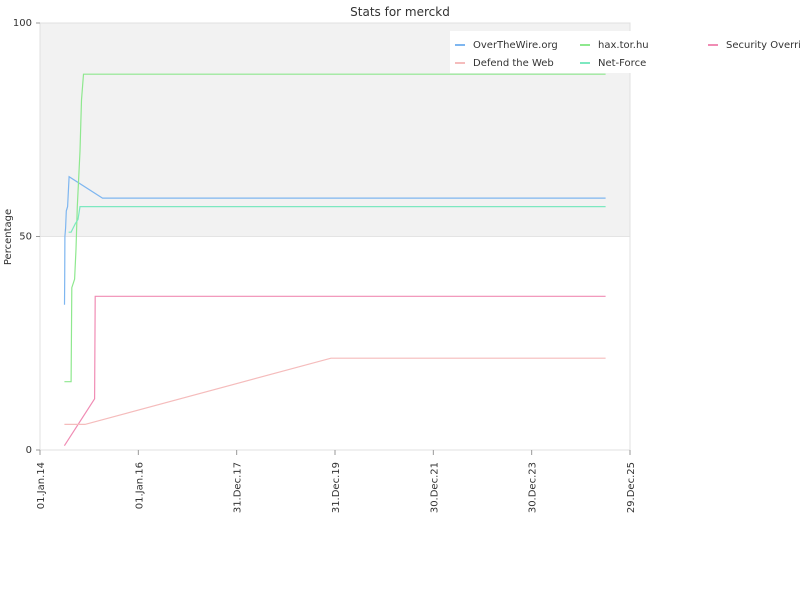 The image size is (800, 600). Describe the element at coordinates (8, 237) in the screenshot. I see `y-axis-label: Percentage` at that location.